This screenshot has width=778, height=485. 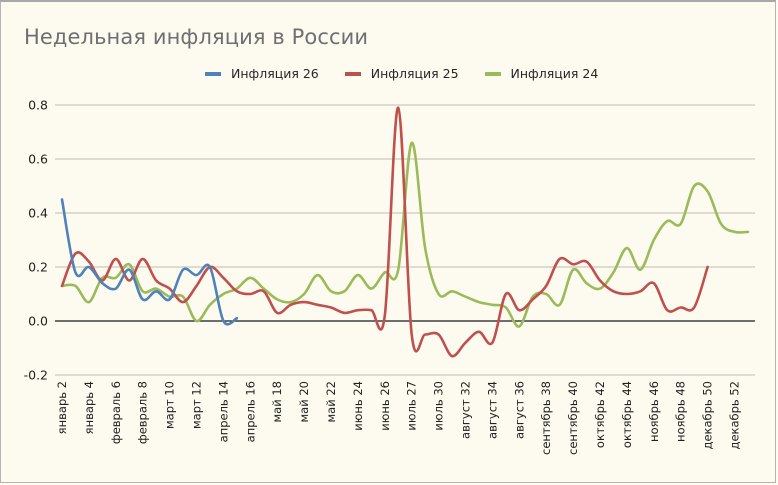 What do you see at coordinates (519, 410) in the screenshot?
I see `x-tick-label: август 36` at bounding box center [519, 410].